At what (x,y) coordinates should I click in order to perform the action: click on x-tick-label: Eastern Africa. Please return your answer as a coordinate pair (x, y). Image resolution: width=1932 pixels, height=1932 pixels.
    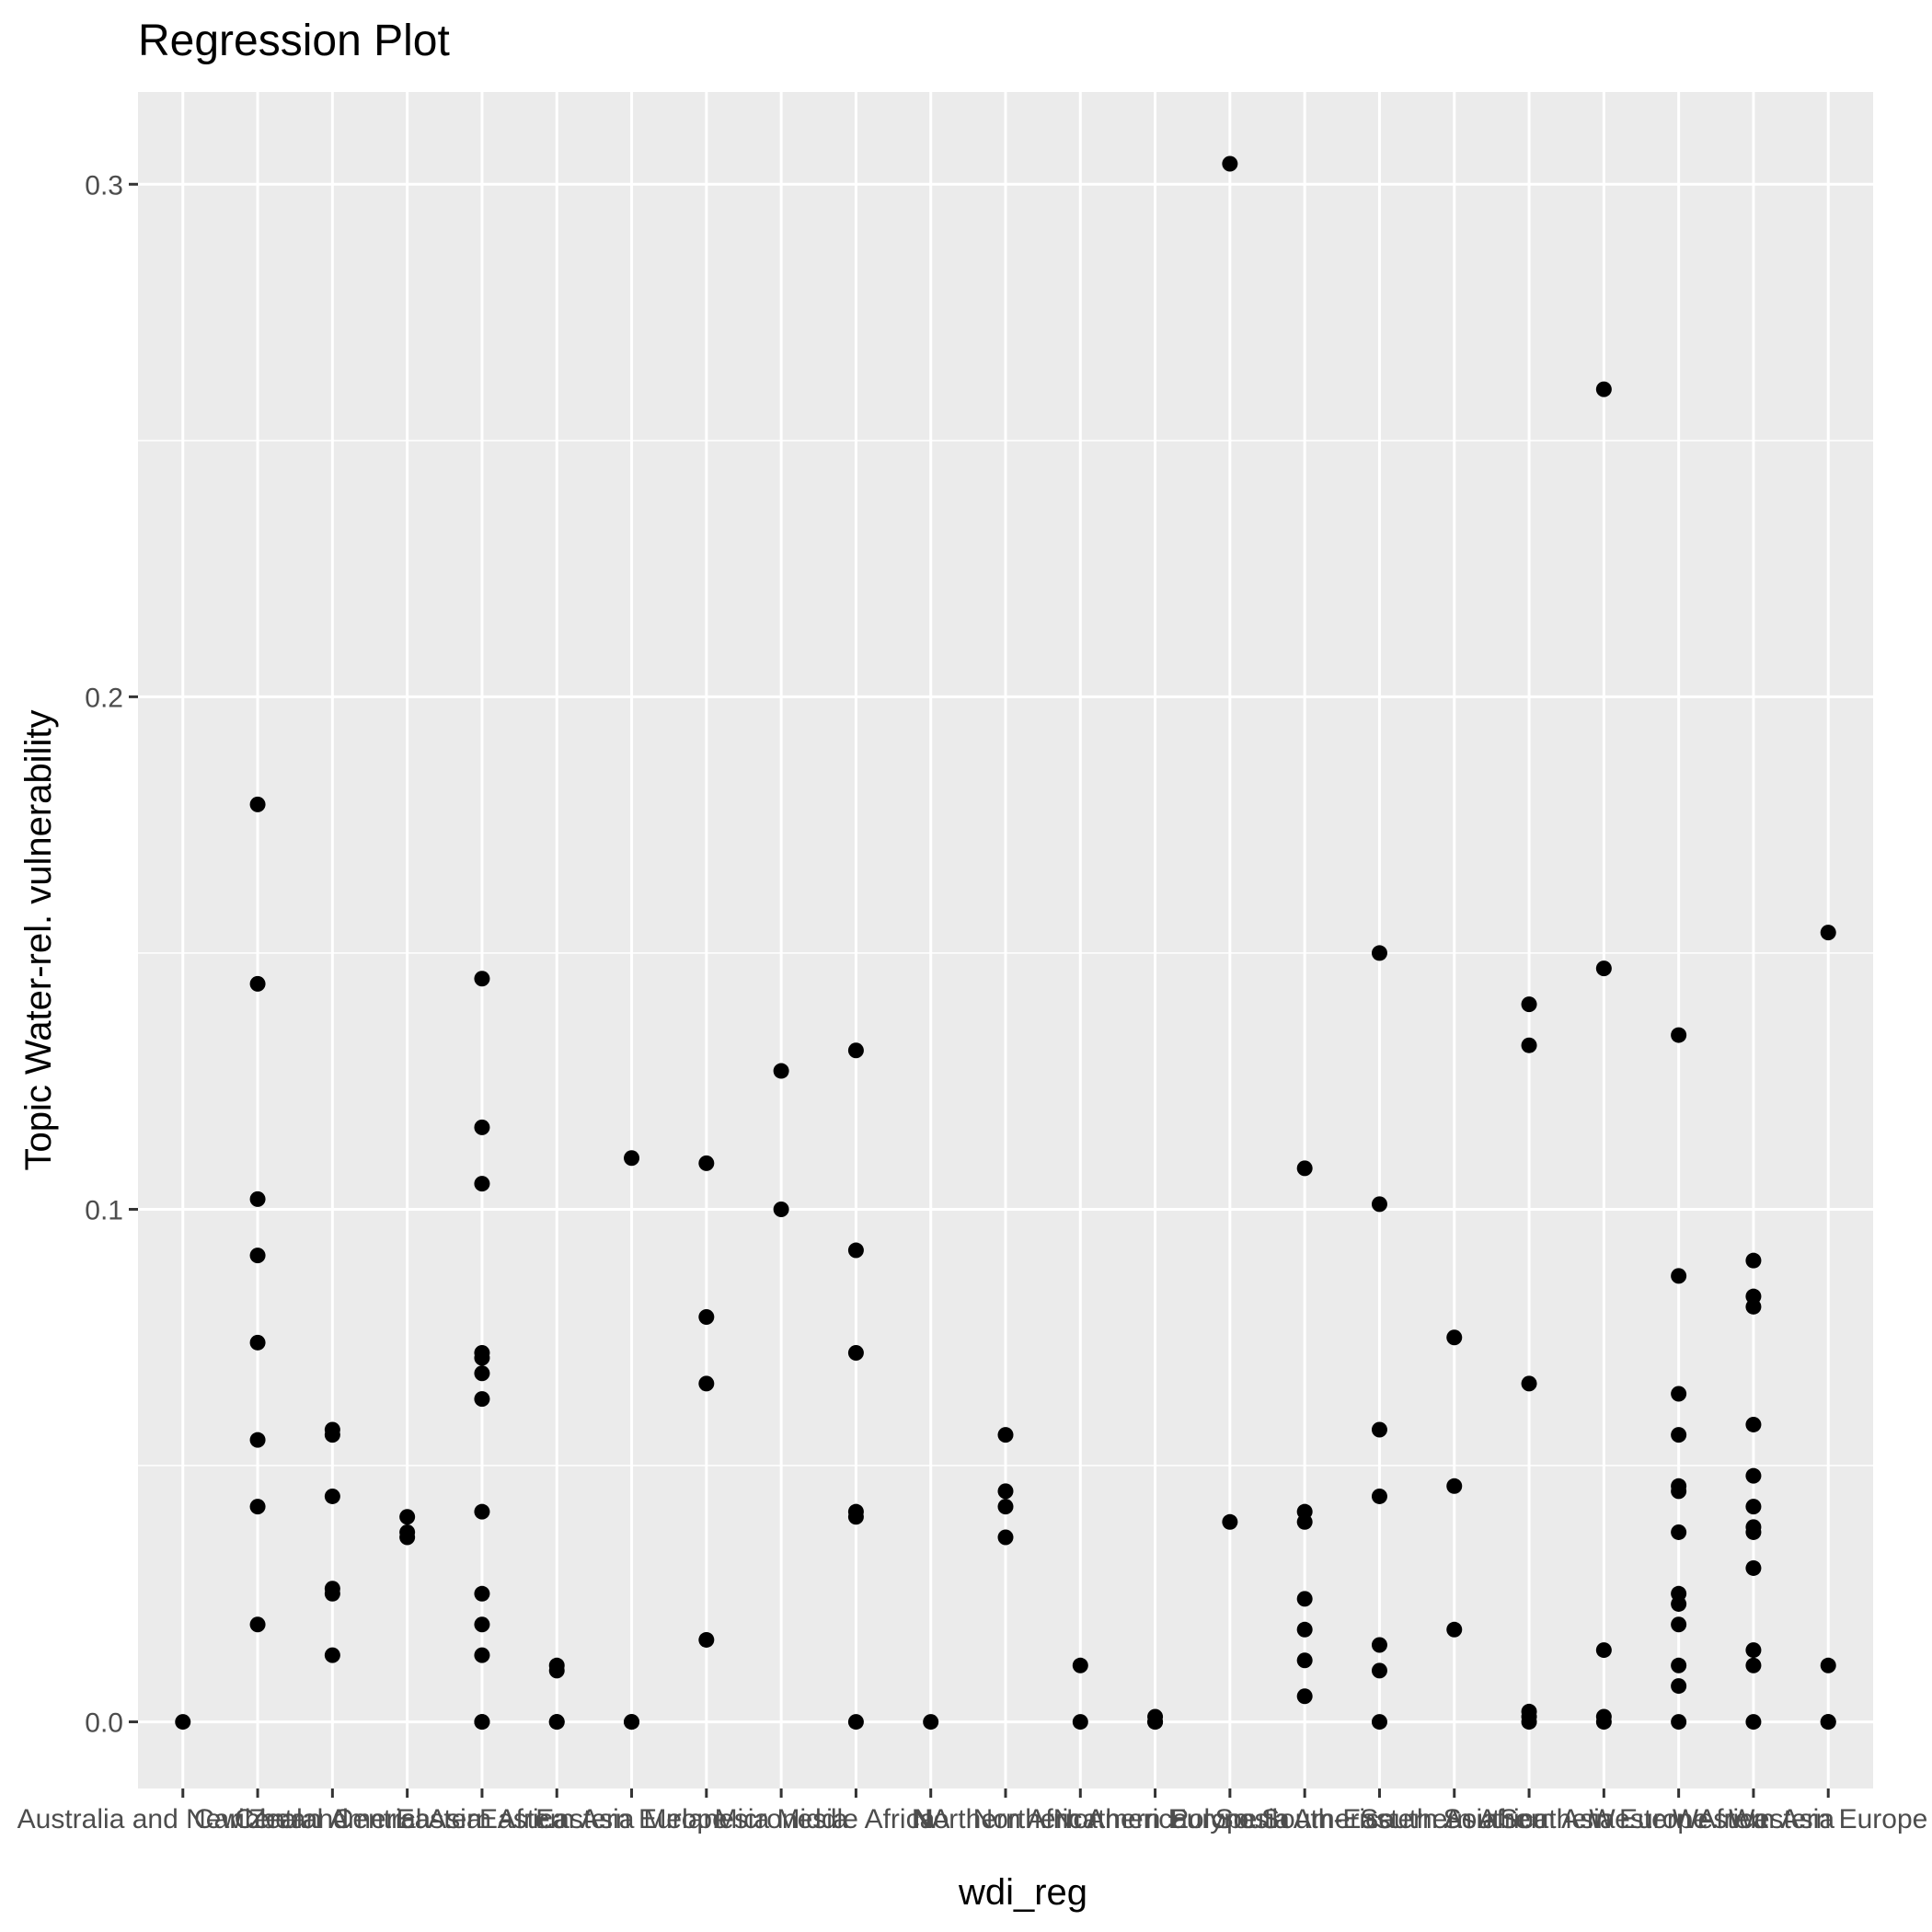
    Looking at the image, I should click on (483, 1819).